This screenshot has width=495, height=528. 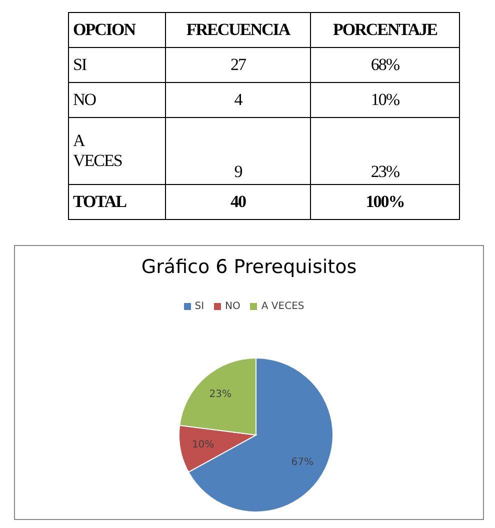 What do you see at coordinates (203, 445) in the screenshot?
I see `data-label: 10%` at bounding box center [203, 445].